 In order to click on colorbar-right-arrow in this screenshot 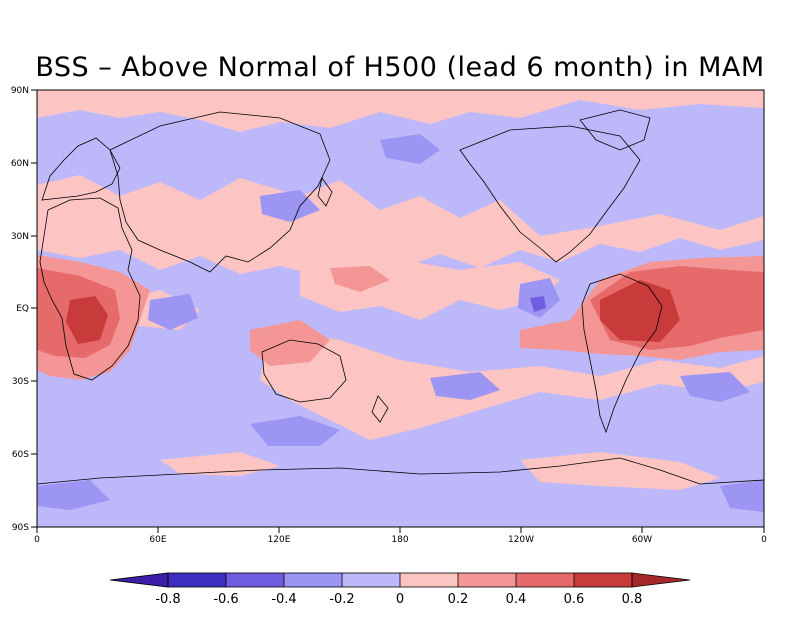, I will do `click(661, 580)`.